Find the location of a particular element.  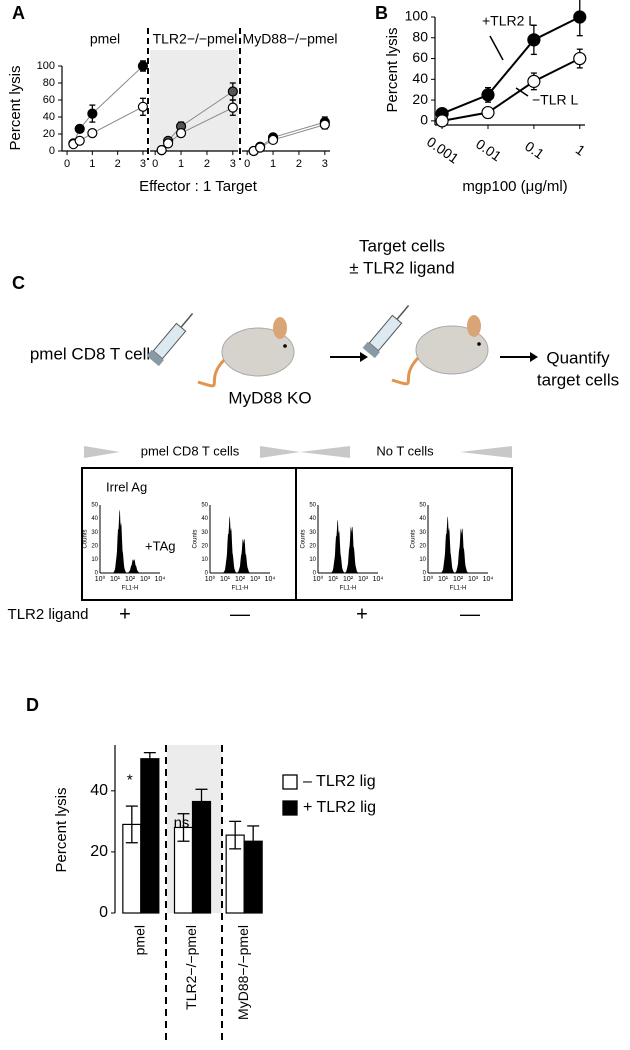

syringe-barrel is located at coordinates (169, 341).